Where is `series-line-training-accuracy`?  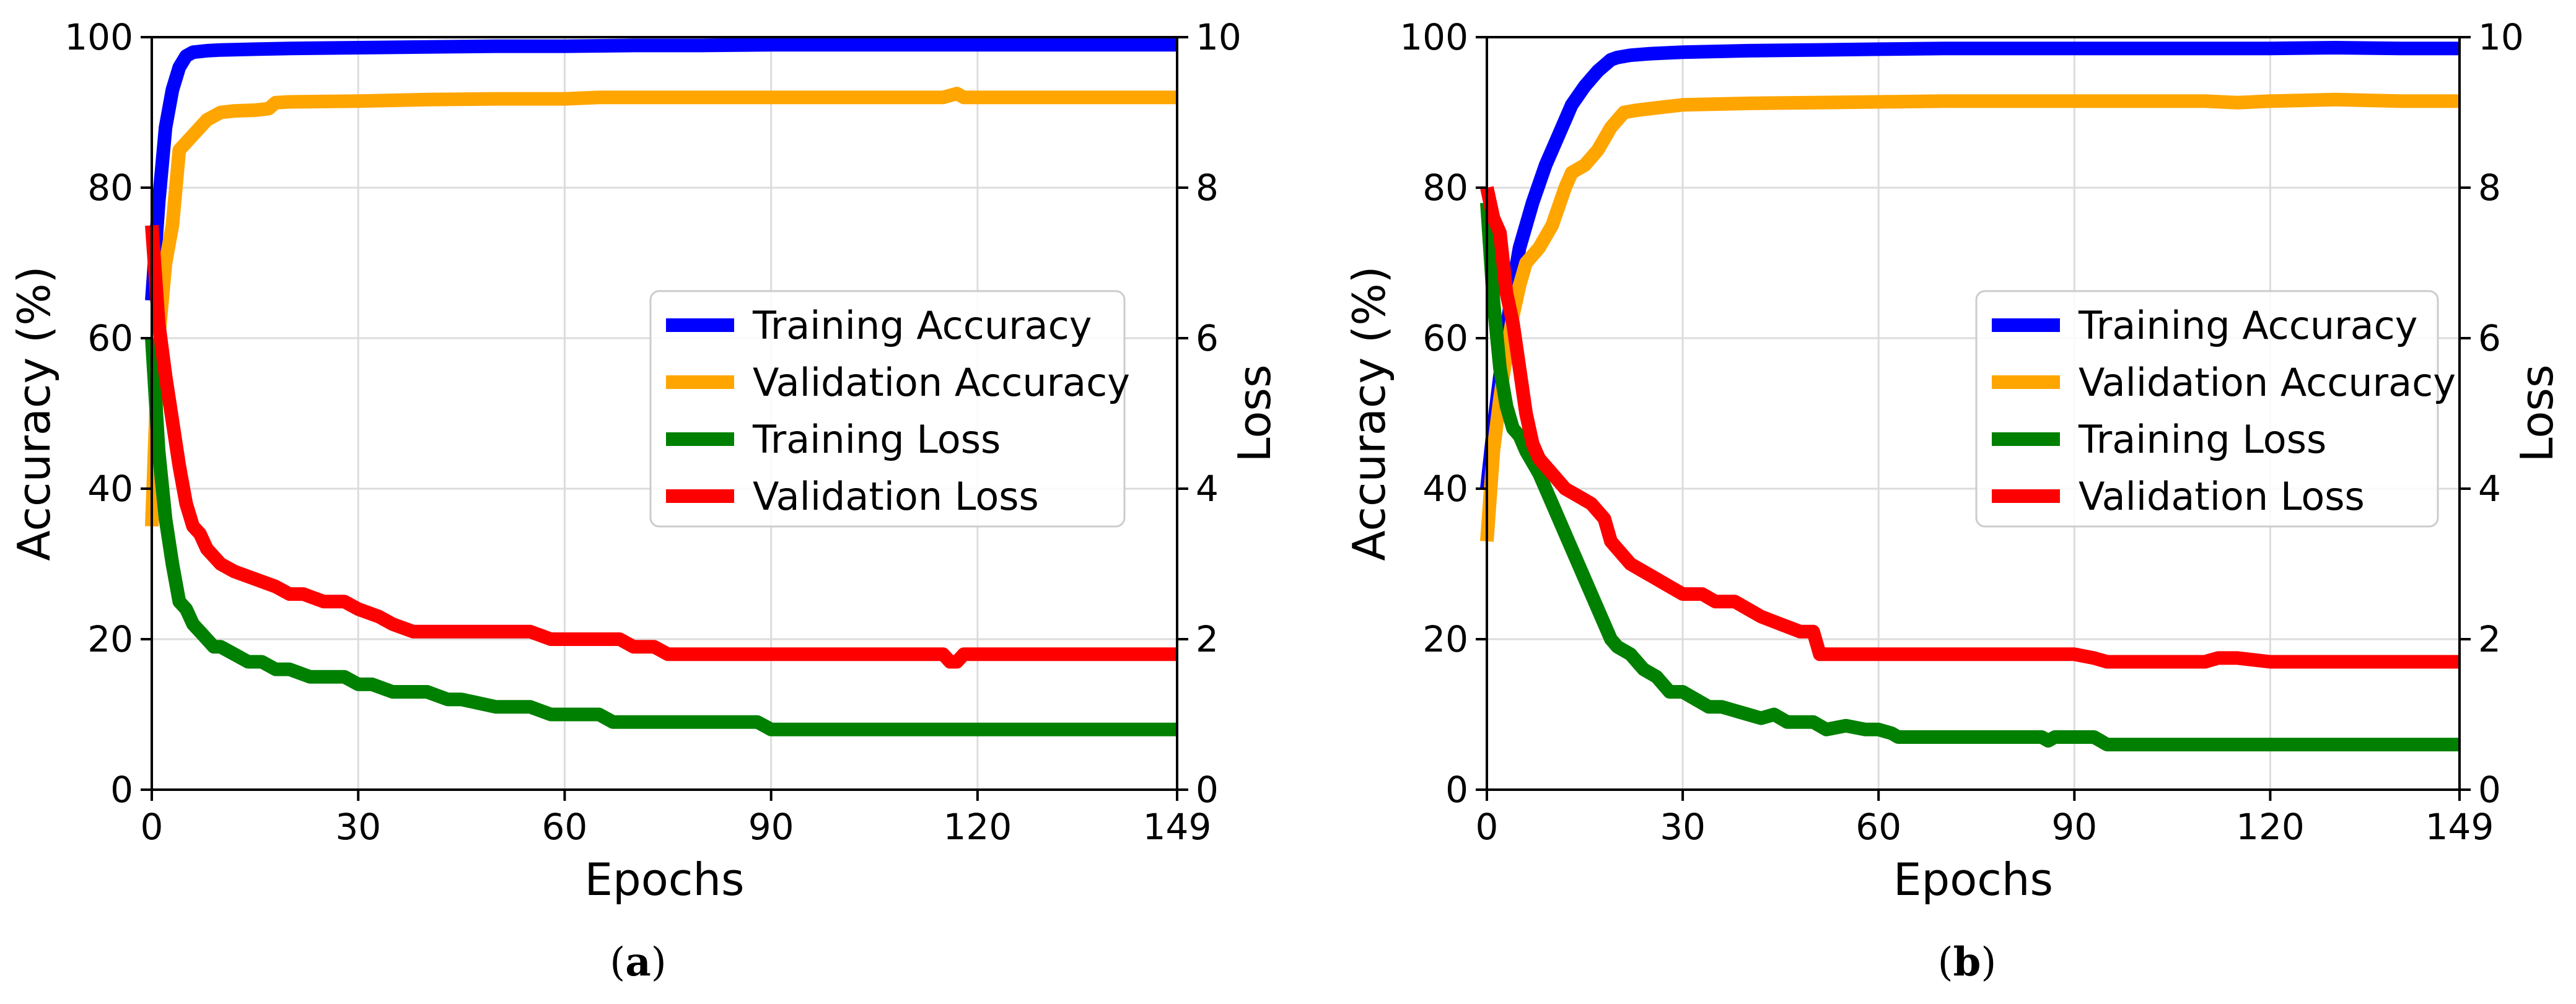 series-line-training-accuracy is located at coordinates (661, 170).